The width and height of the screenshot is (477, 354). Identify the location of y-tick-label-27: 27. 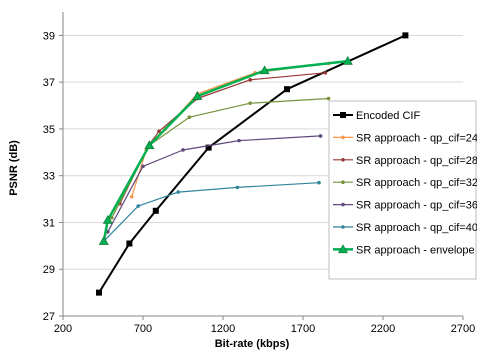
(49, 317).